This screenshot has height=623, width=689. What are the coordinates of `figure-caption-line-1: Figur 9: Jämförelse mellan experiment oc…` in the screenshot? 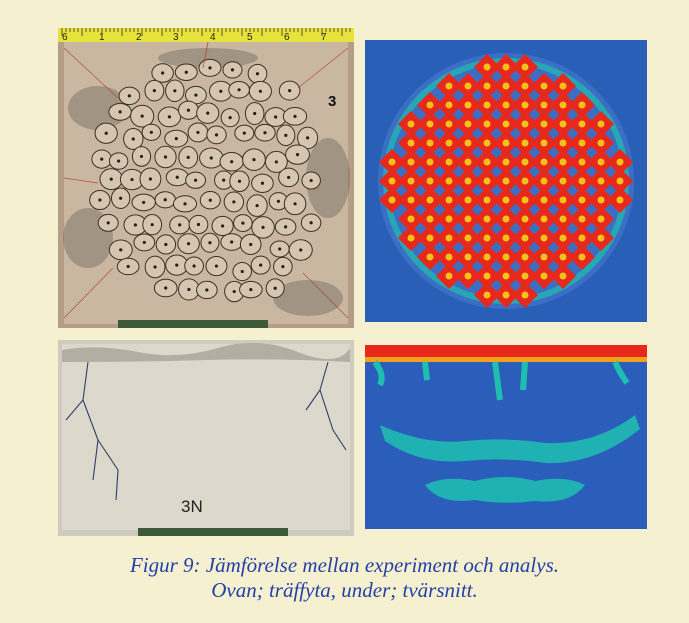 It's located at (344, 565).